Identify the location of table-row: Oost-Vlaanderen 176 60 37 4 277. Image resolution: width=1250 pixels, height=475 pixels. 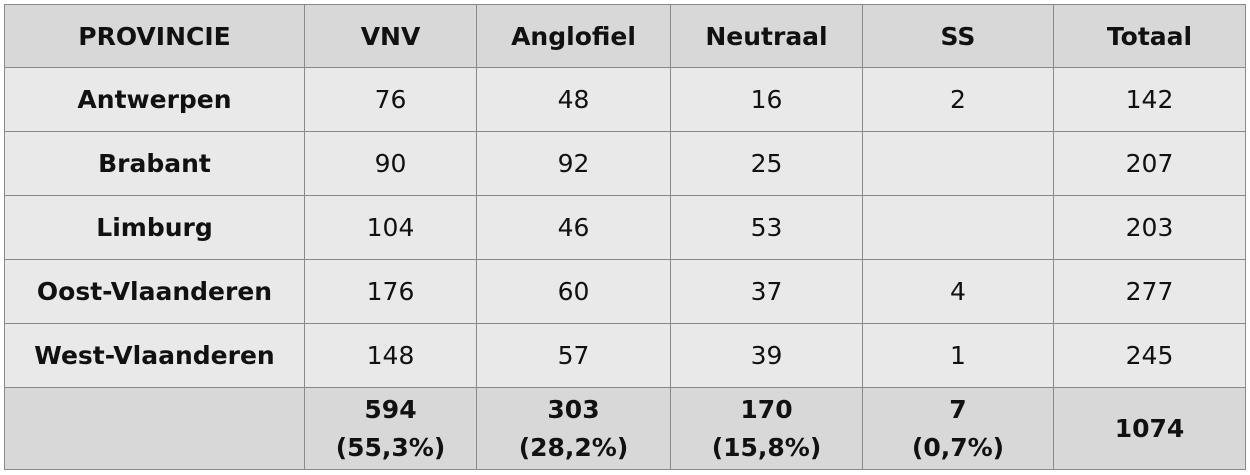
(625, 291).